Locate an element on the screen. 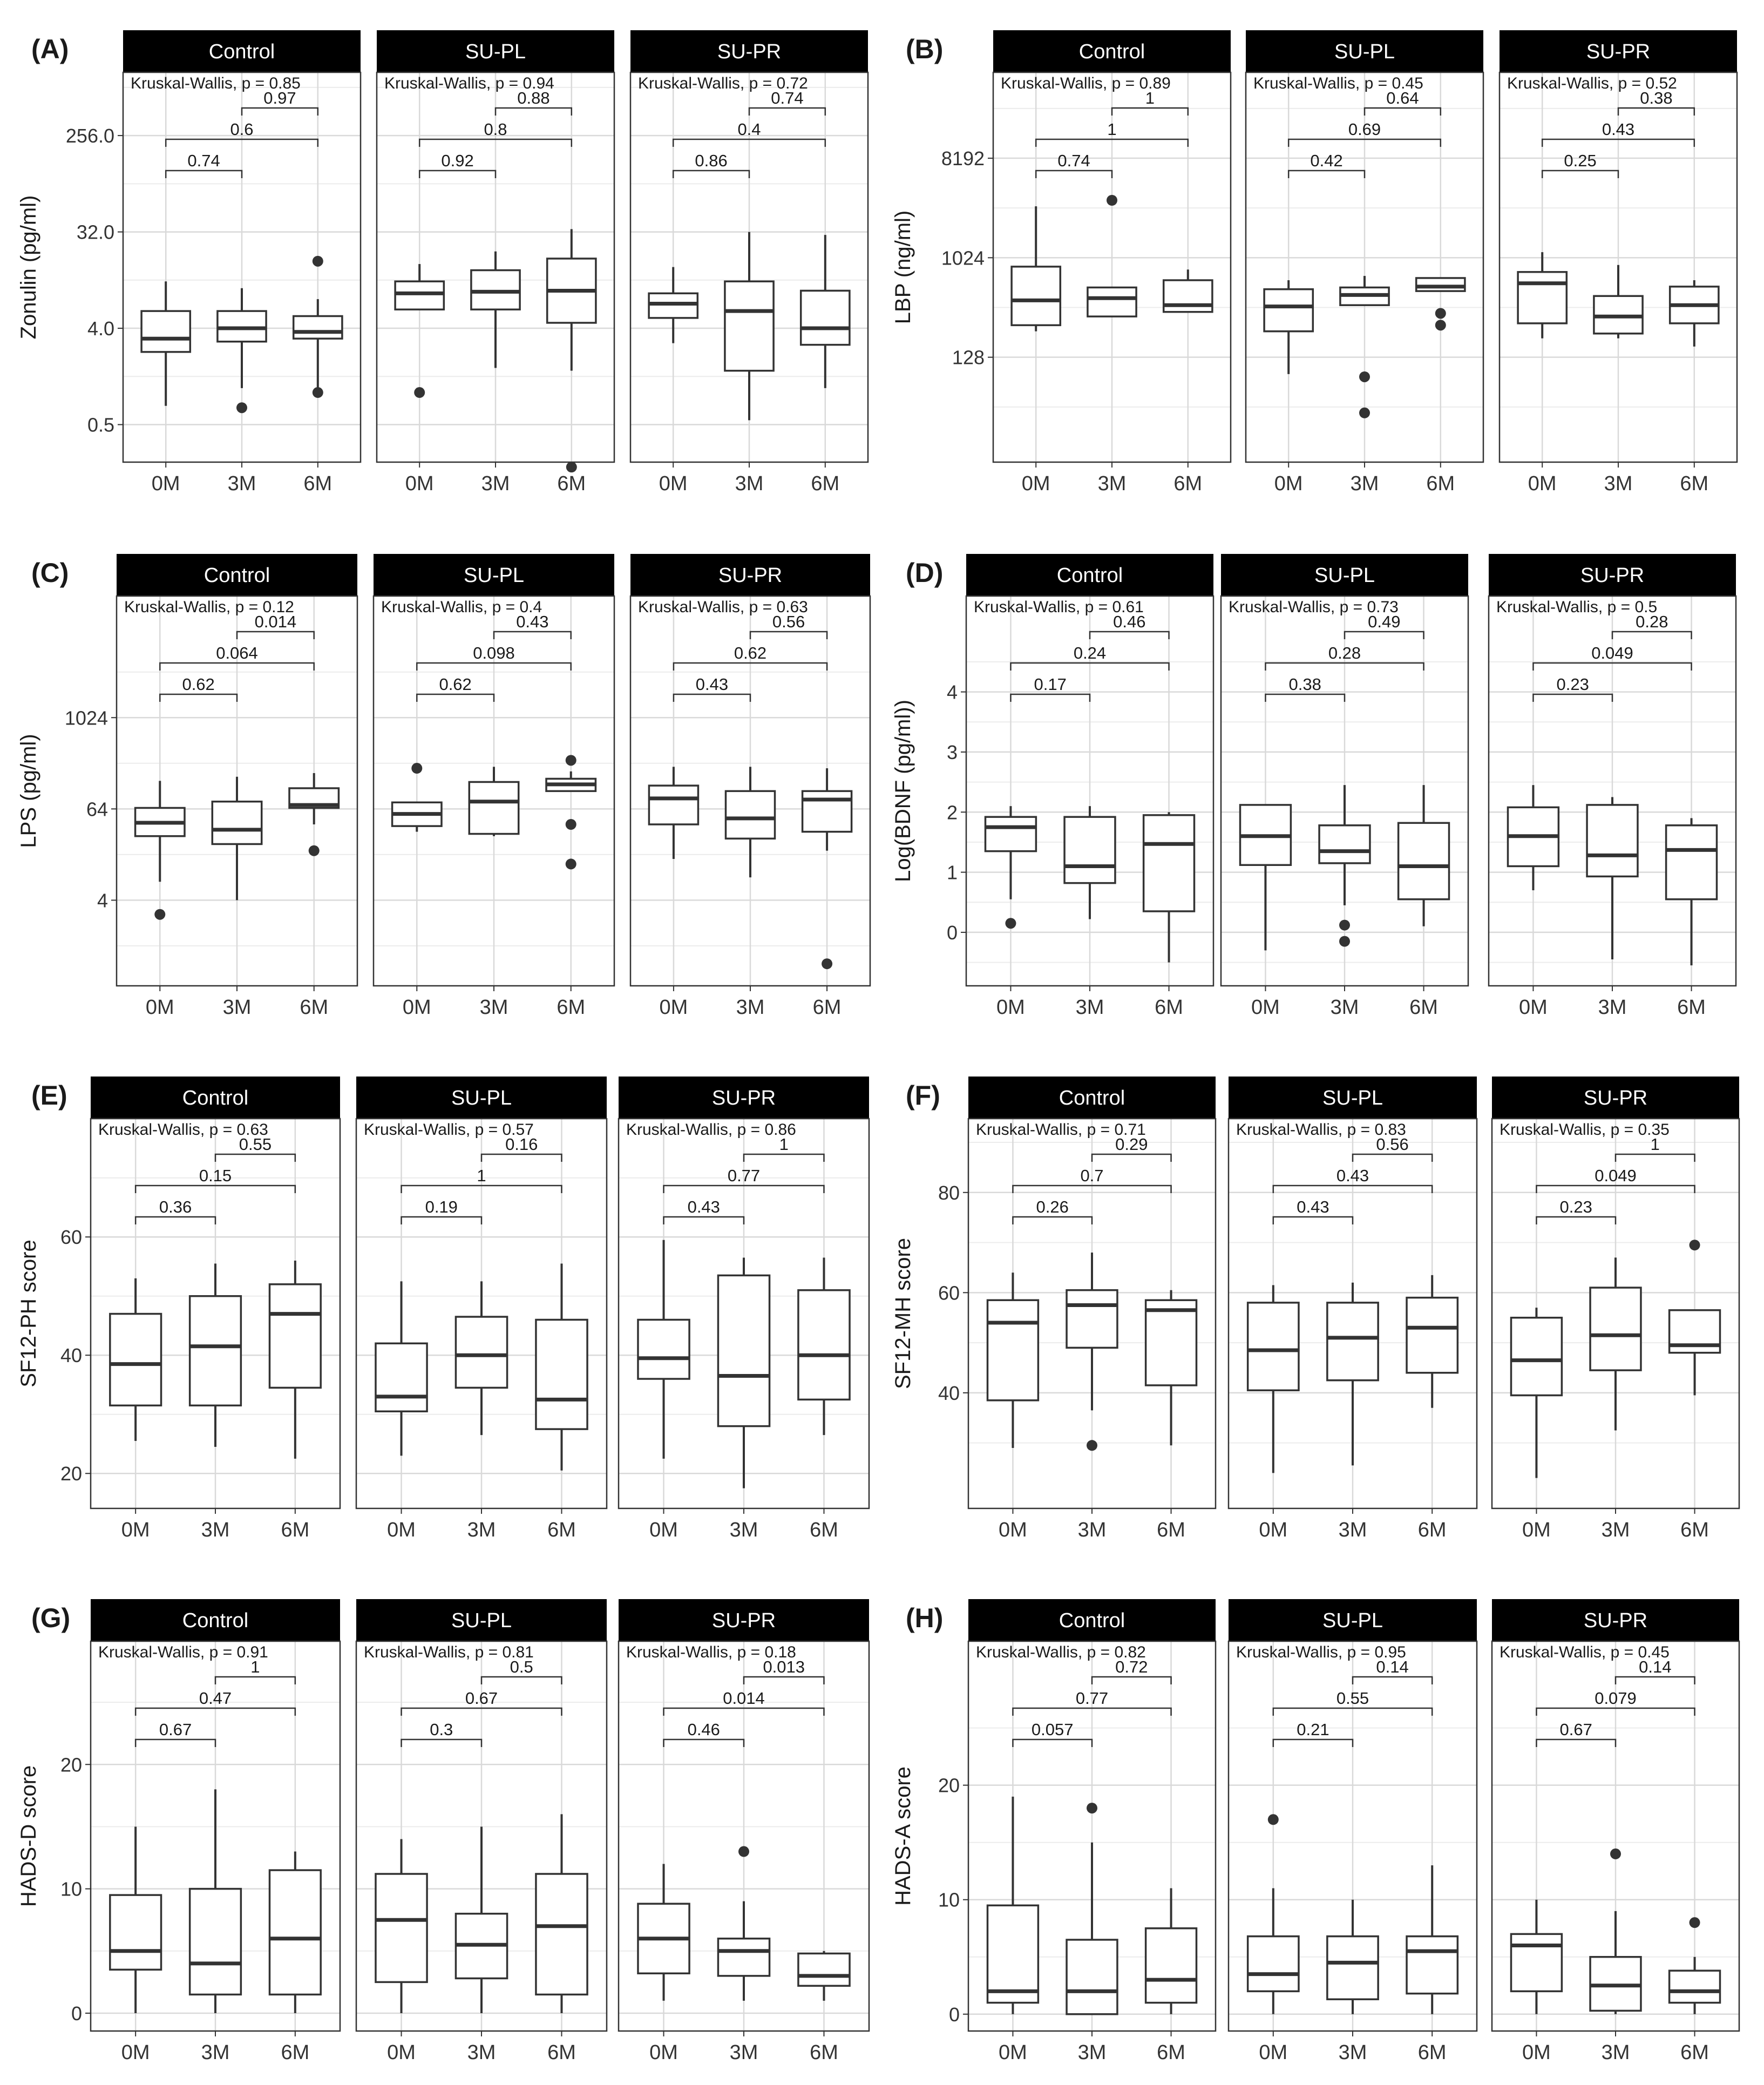  panel-g-y-axis-title: HADS-D score is located at coordinates (28, 1836).